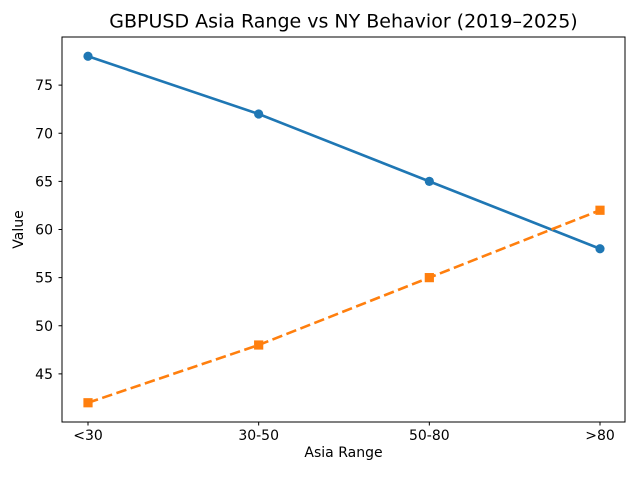 The width and height of the screenshot is (640, 485). Describe the element at coordinates (44, 279) in the screenshot. I see `y-tick-label: 55` at that location.